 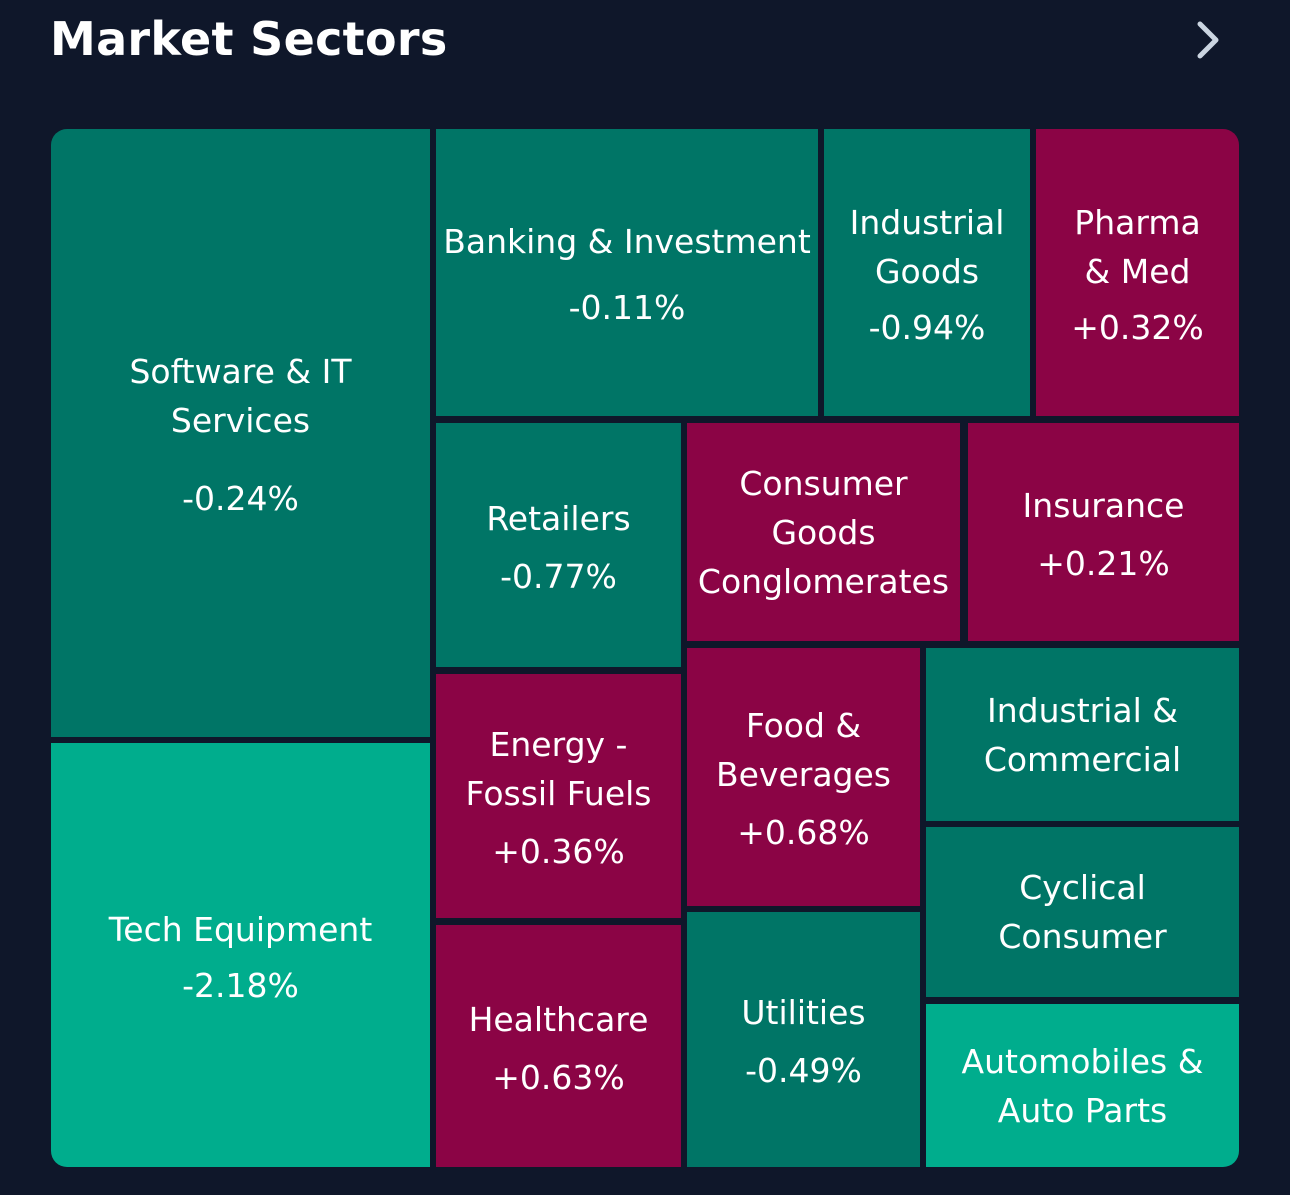 What do you see at coordinates (249, 39) in the screenshot?
I see `page-title: Market Sectors` at bounding box center [249, 39].